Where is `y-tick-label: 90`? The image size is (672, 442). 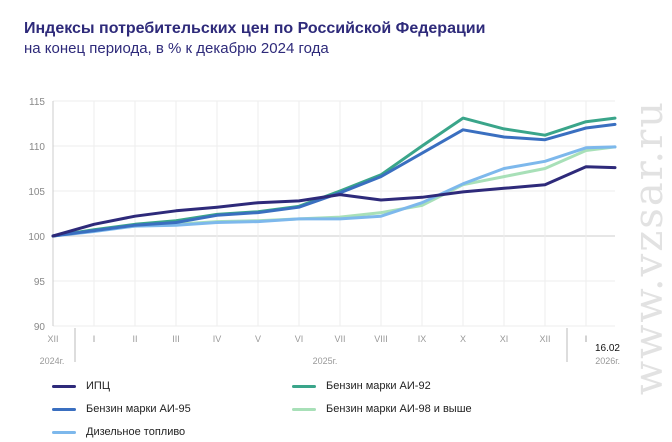
y-tick-label: 90 is located at coordinates (40, 327).